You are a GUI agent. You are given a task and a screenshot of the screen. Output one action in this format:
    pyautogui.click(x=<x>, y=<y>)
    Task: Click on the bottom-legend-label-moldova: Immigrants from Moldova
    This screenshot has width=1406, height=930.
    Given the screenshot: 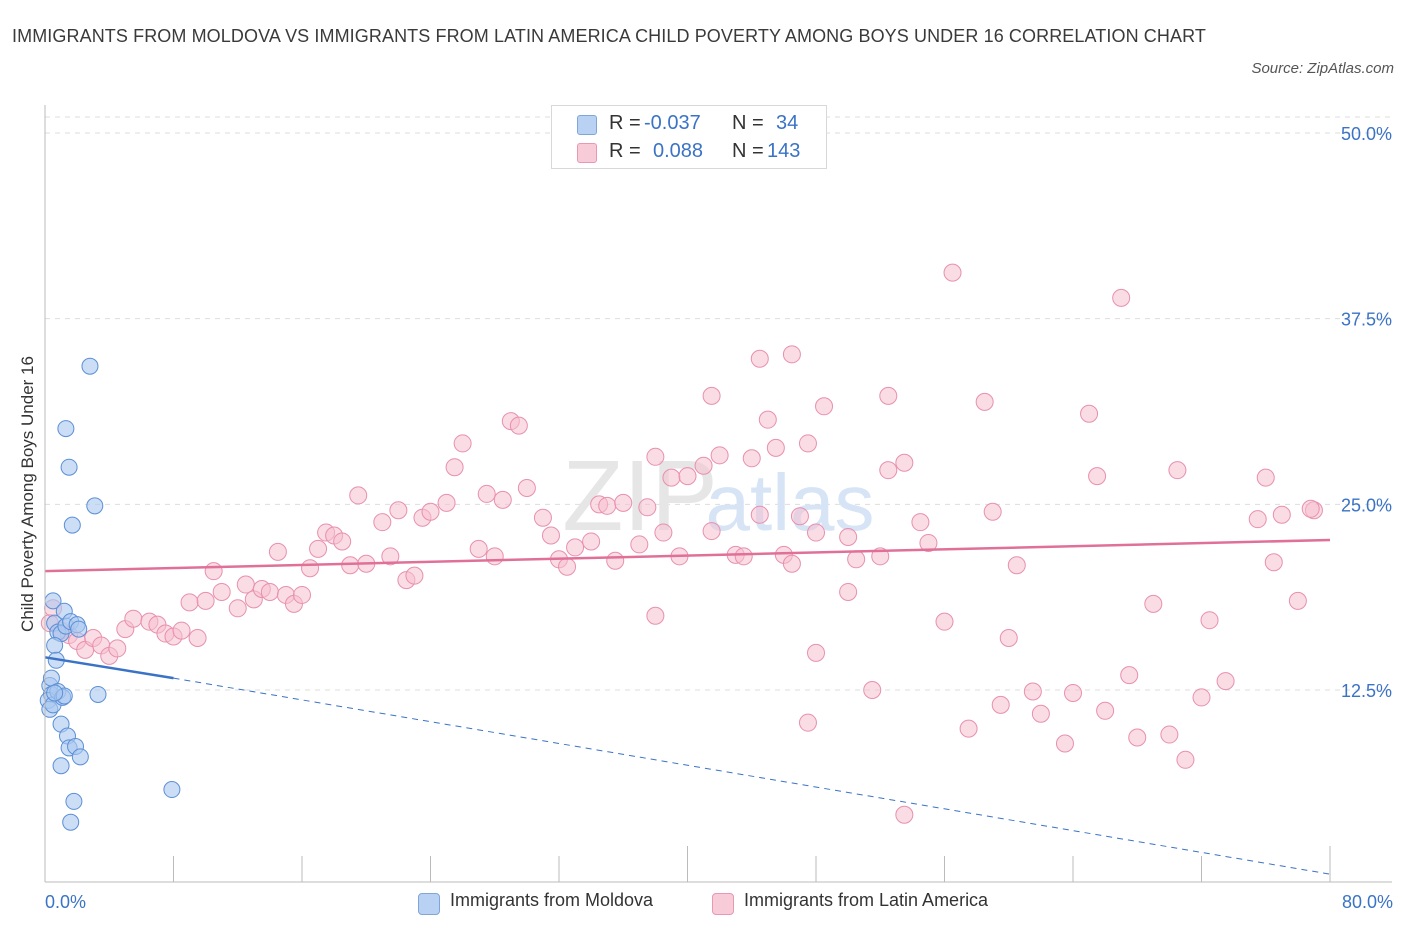 What is the action you would take?
    pyautogui.click(x=552, y=900)
    